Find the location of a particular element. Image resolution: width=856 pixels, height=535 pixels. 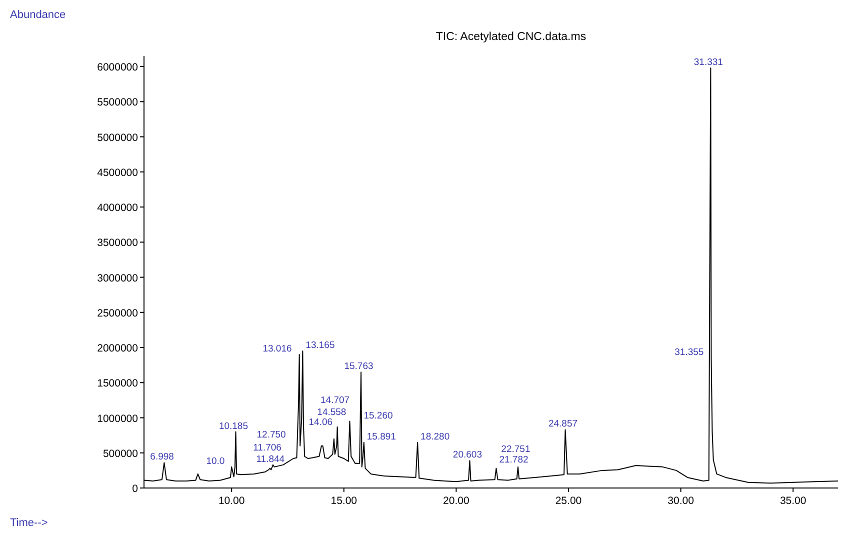

x-tick-label: 35.00 is located at coordinates (793, 501).